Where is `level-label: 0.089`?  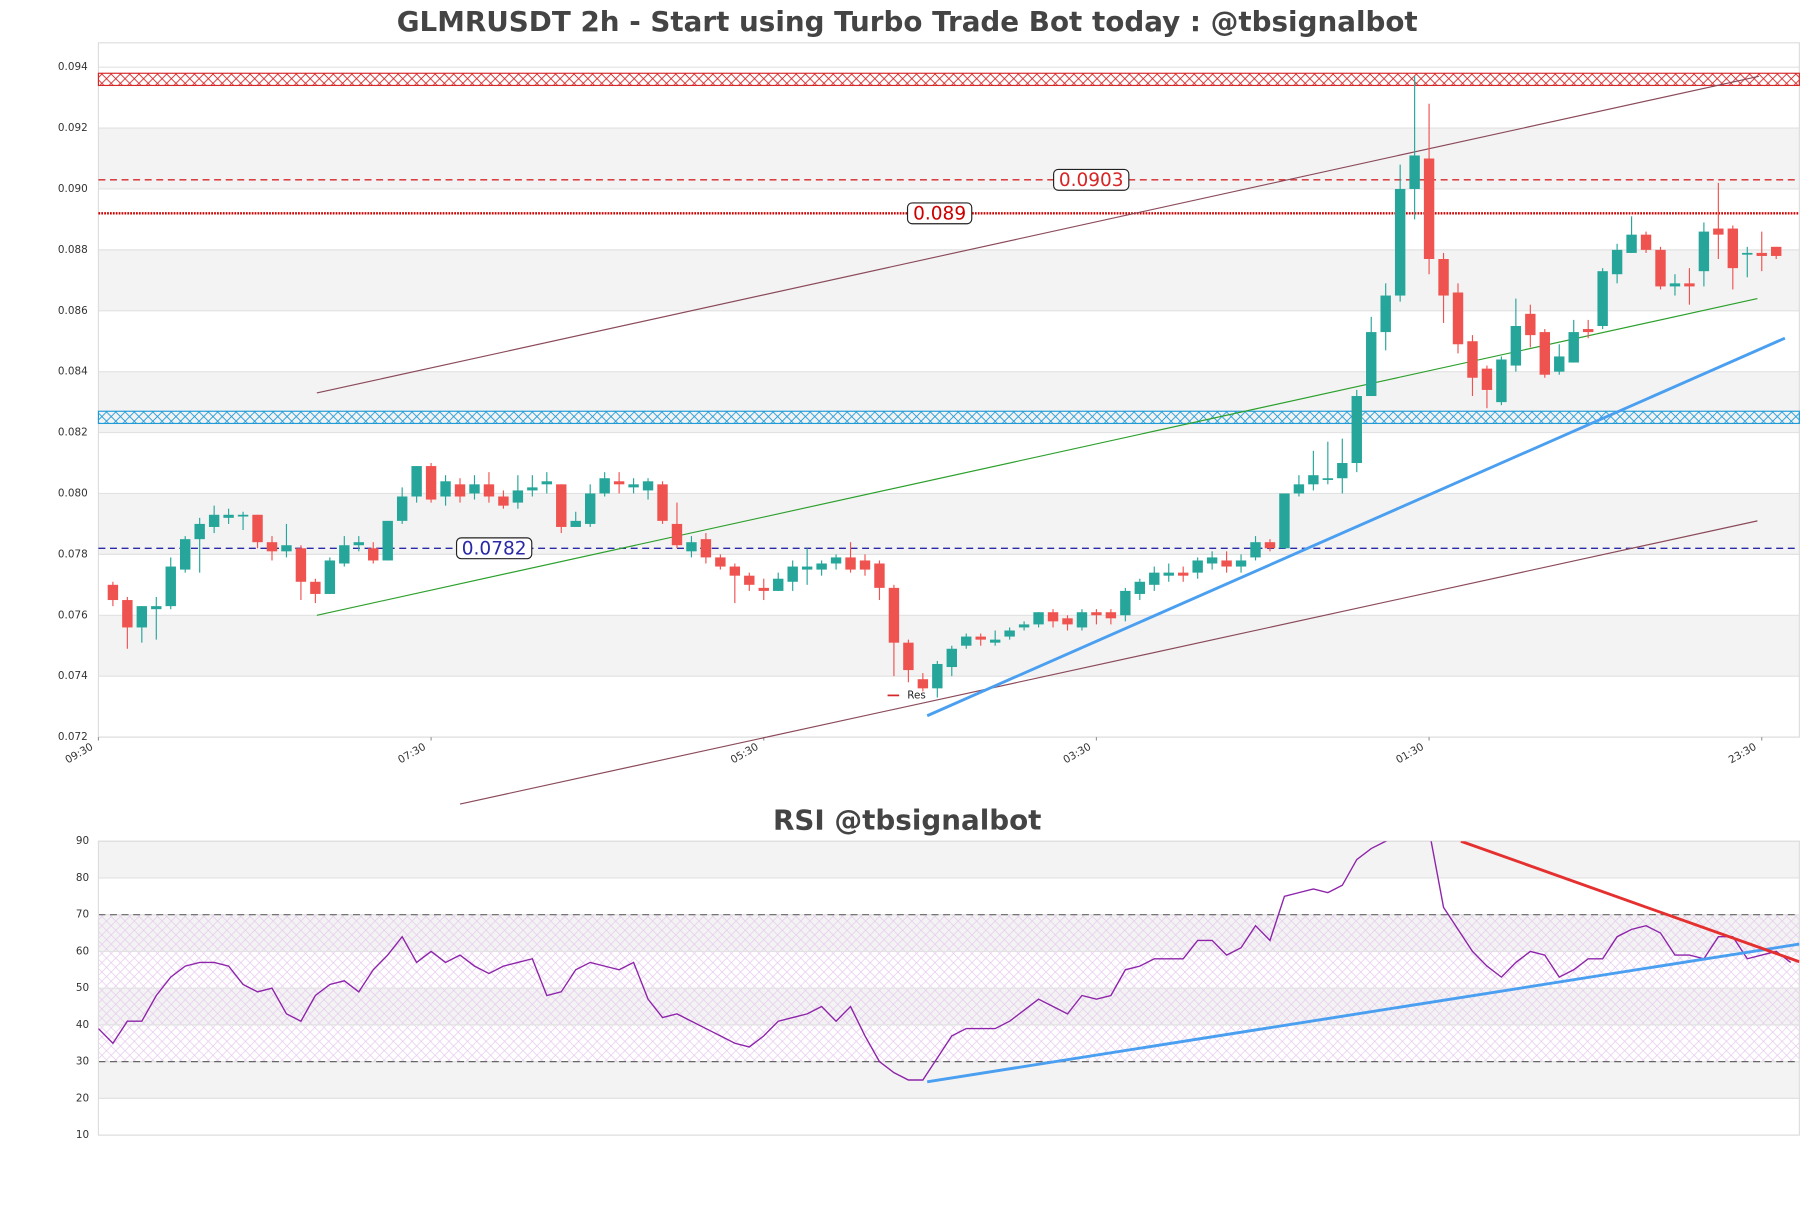 level-label: 0.089 is located at coordinates (939, 213).